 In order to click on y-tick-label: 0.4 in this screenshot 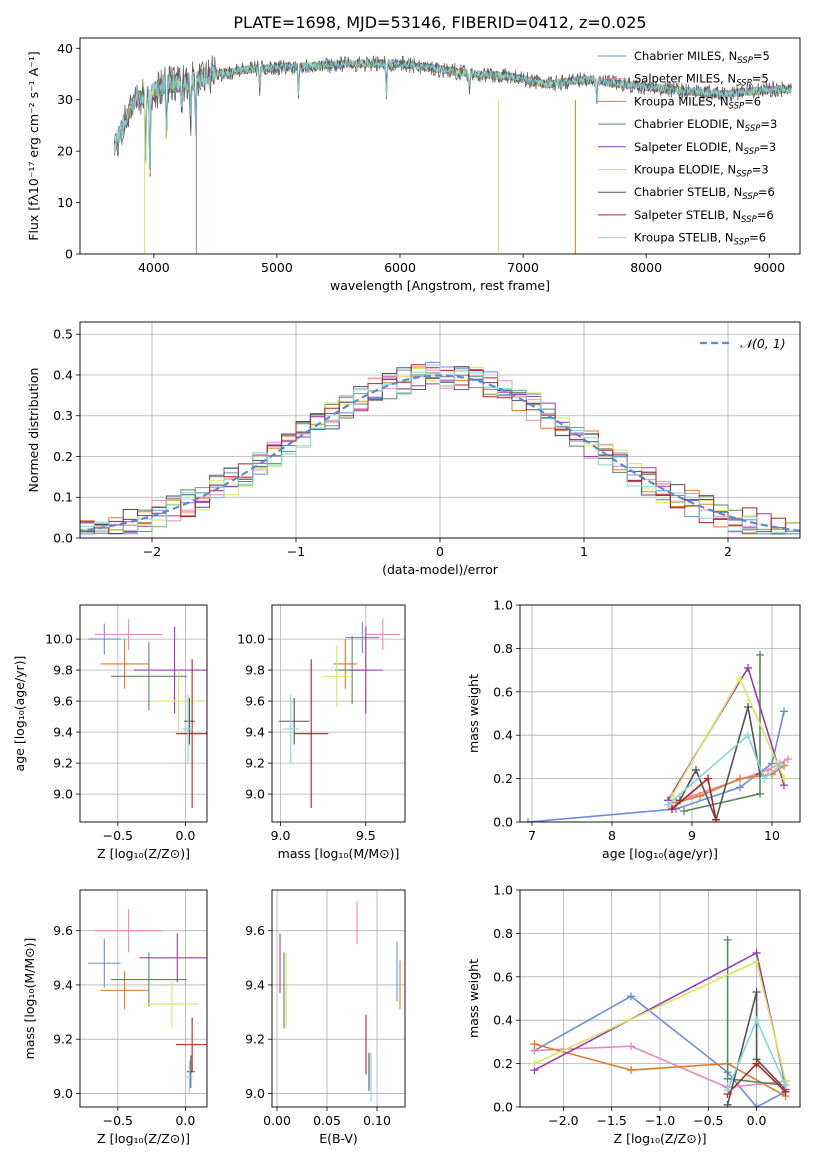, I will do `click(503, 1020)`.